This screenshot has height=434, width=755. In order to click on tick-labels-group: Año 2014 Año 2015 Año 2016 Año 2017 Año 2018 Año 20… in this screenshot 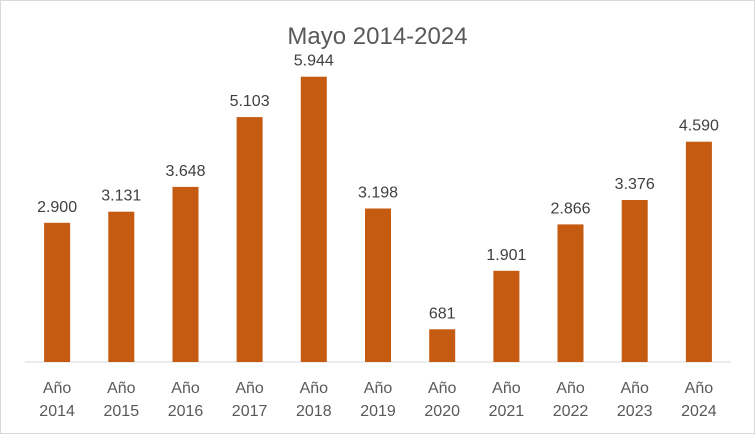, I will do `click(377, 400)`.